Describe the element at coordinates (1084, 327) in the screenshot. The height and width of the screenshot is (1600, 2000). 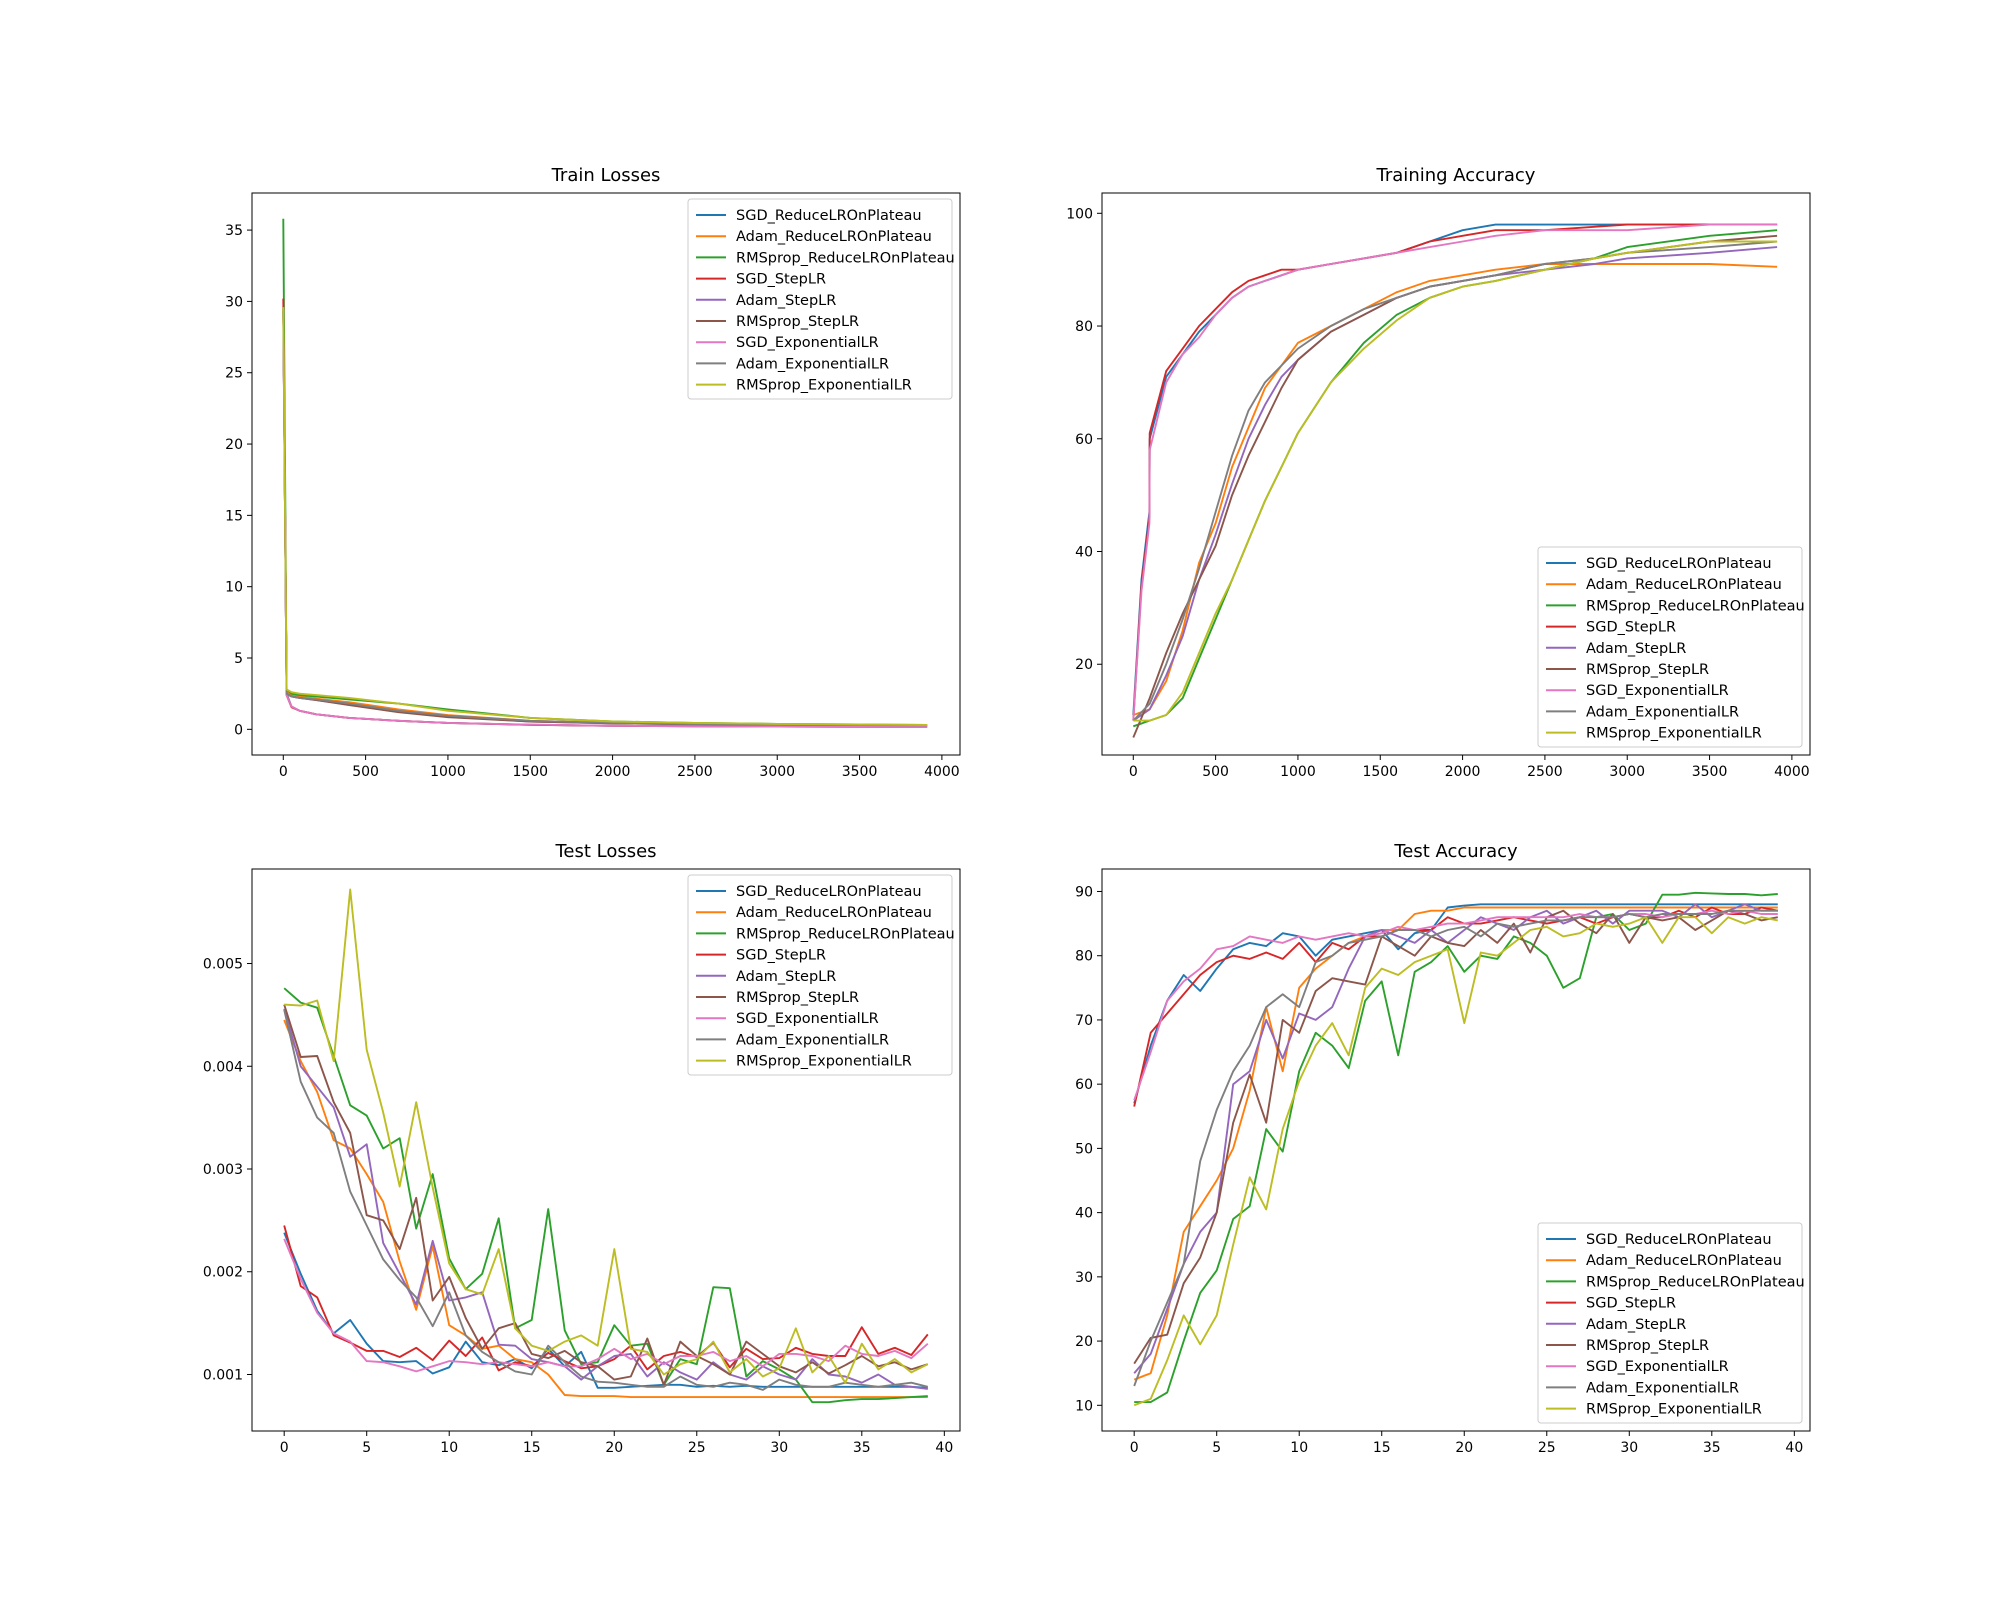
I see `y-tick-label: 80` at that location.